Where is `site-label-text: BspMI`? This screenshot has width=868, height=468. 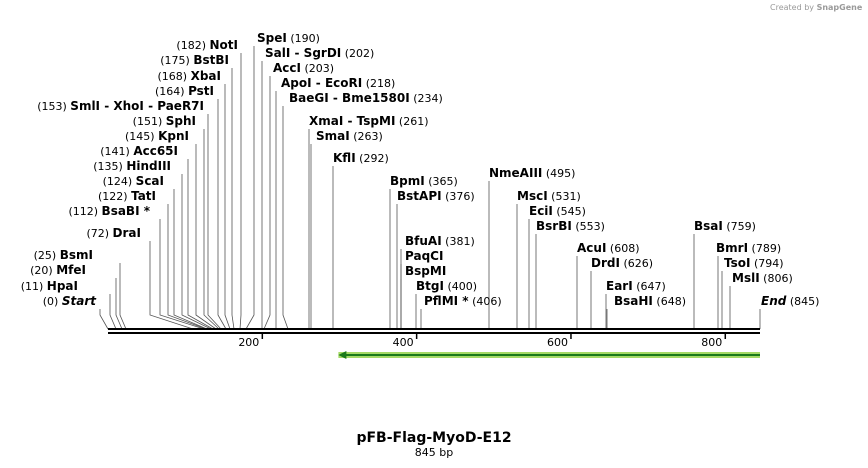 site-label-text: BspMI is located at coordinates (425, 271).